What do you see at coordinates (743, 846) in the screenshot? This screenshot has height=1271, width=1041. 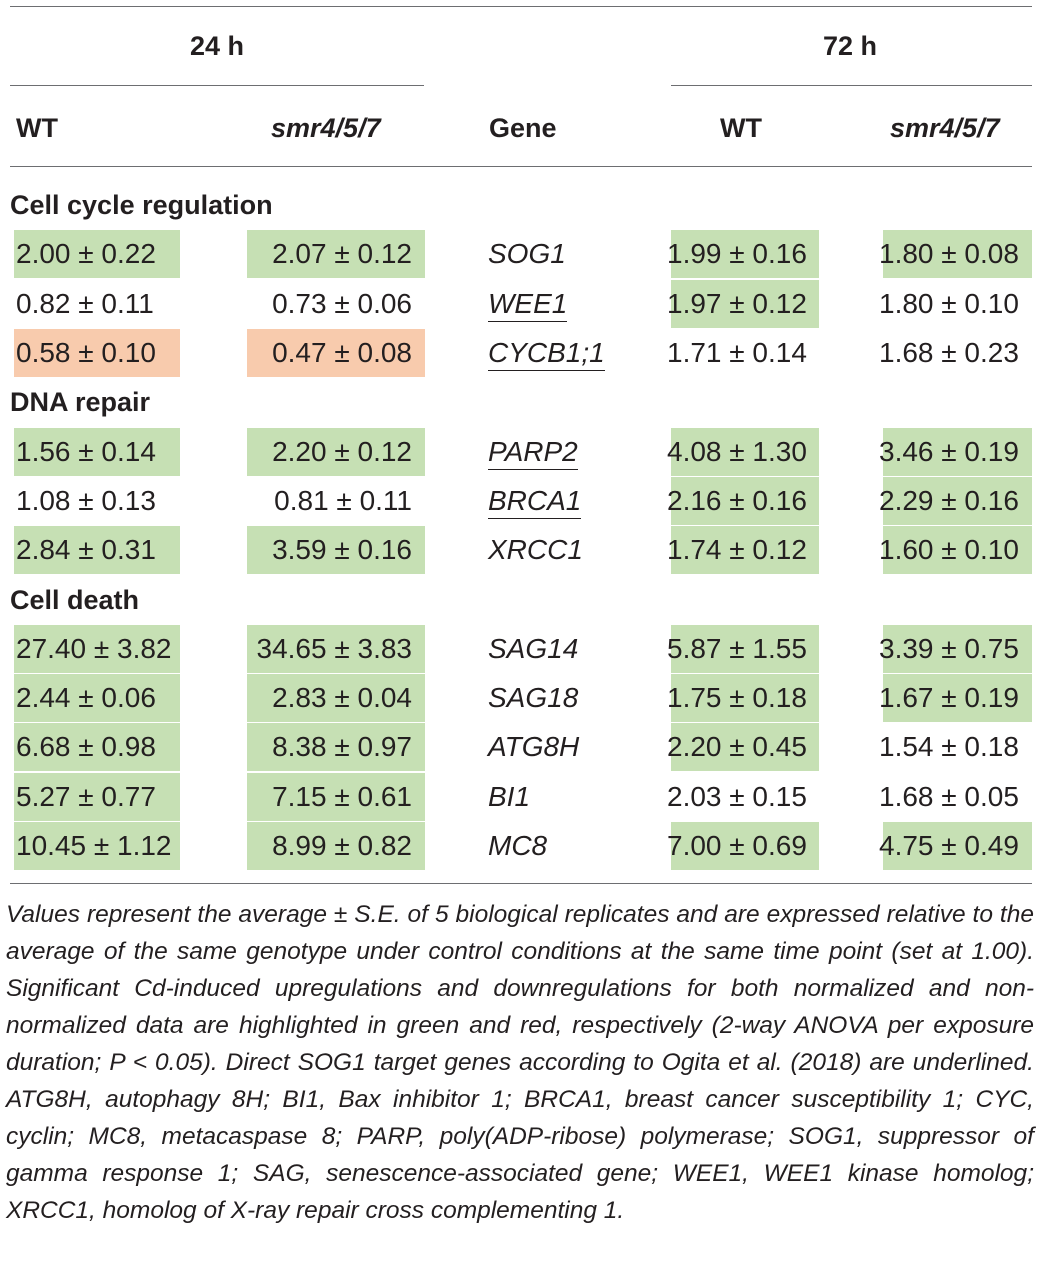 I see `cell-wt-72h: 7.00 ± 0.69` at bounding box center [743, 846].